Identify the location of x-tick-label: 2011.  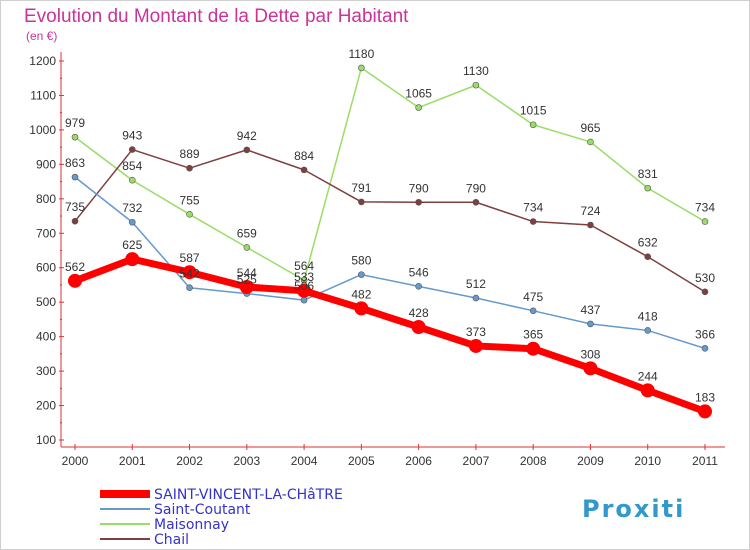
(705, 461).